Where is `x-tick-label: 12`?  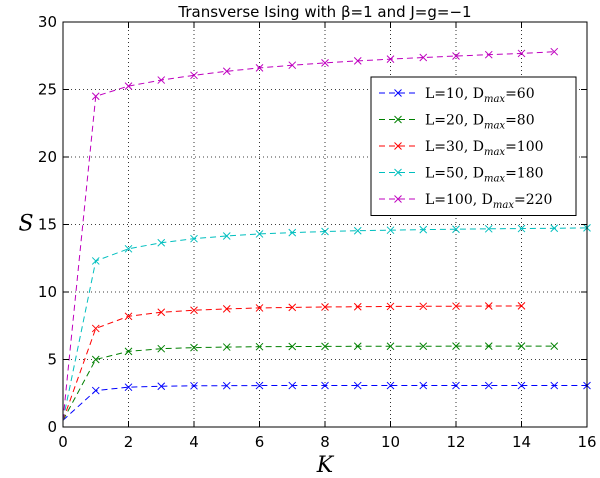
x-tick-label: 12 is located at coordinates (455, 442).